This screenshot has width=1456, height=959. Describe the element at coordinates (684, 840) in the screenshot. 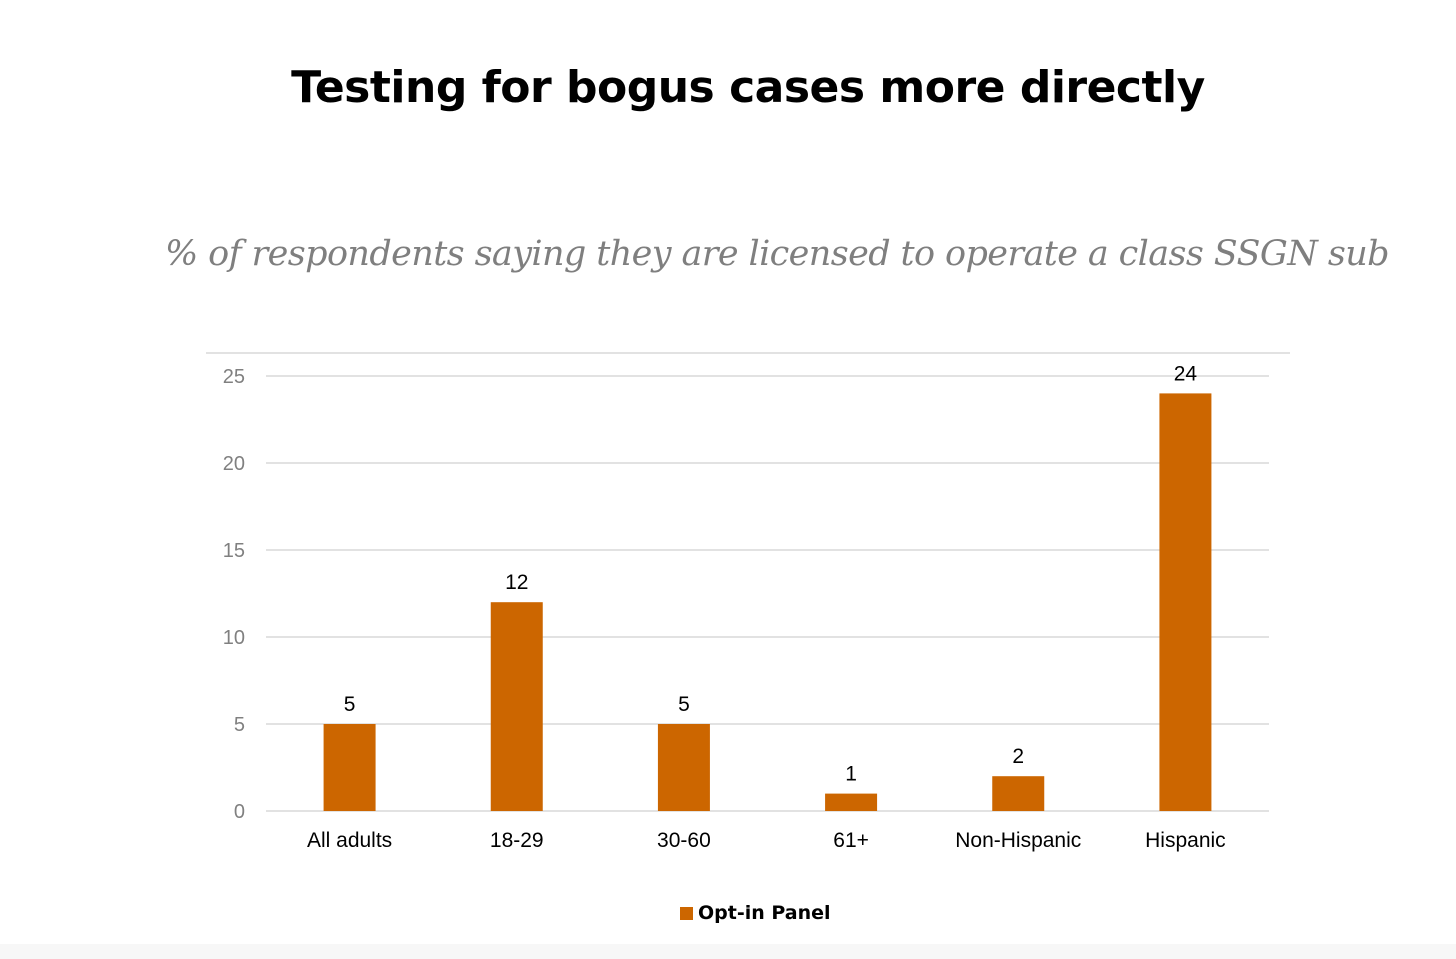

I see `category-label: 30-60` at that location.